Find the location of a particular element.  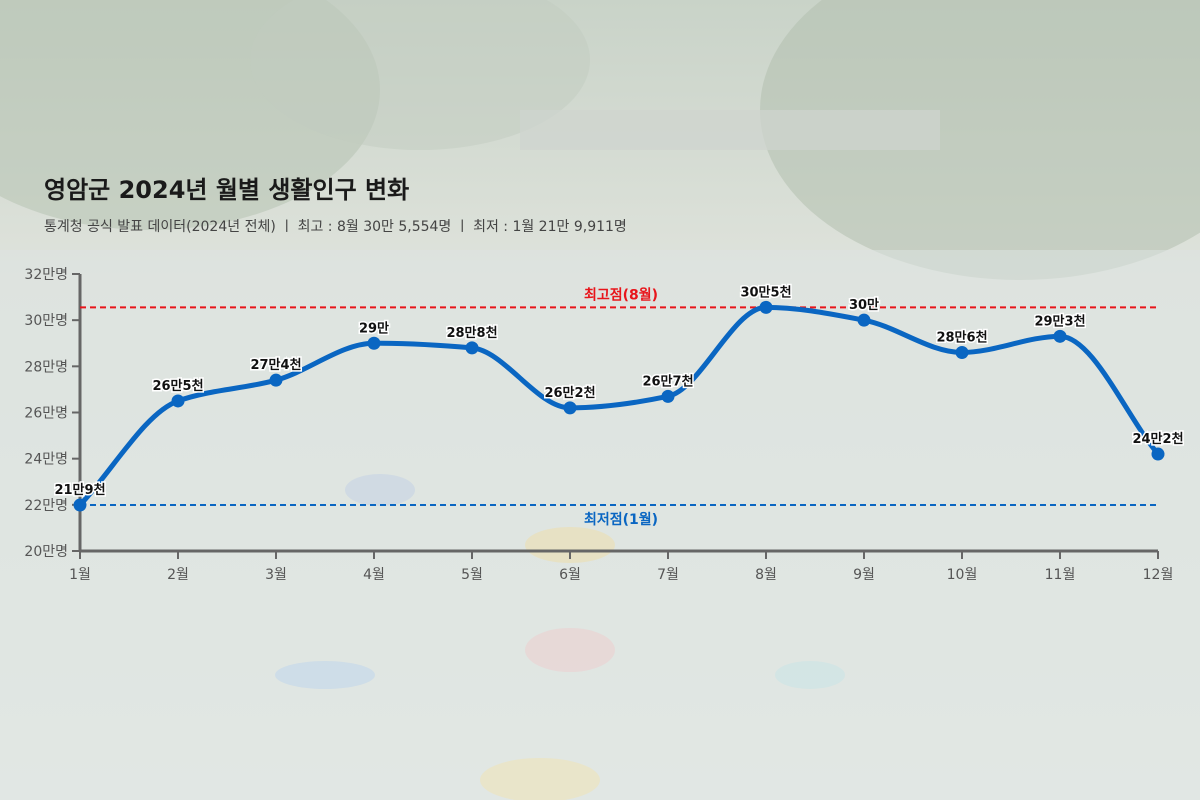

data-label: 27만4천 is located at coordinates (275, 365).